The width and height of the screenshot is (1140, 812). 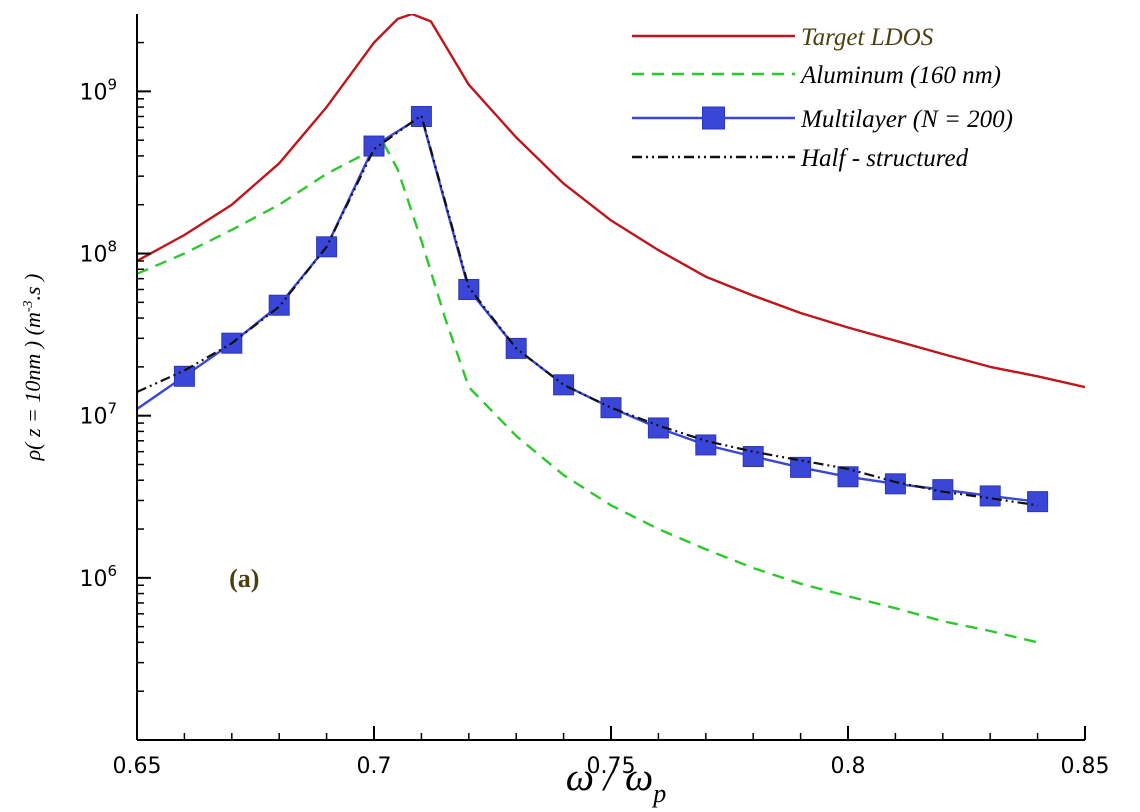 What do you see at coordinates (1085, 766) in the screenshot?
I see `x-tick-label: 0.85` at bounding box center [1085, 766].